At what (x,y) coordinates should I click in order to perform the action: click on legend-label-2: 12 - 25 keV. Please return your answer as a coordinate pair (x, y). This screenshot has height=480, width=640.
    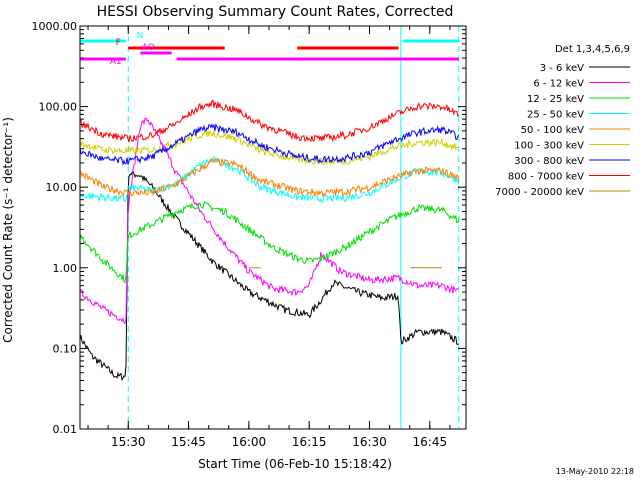
    Looking at the image, I should click on (555, 99).